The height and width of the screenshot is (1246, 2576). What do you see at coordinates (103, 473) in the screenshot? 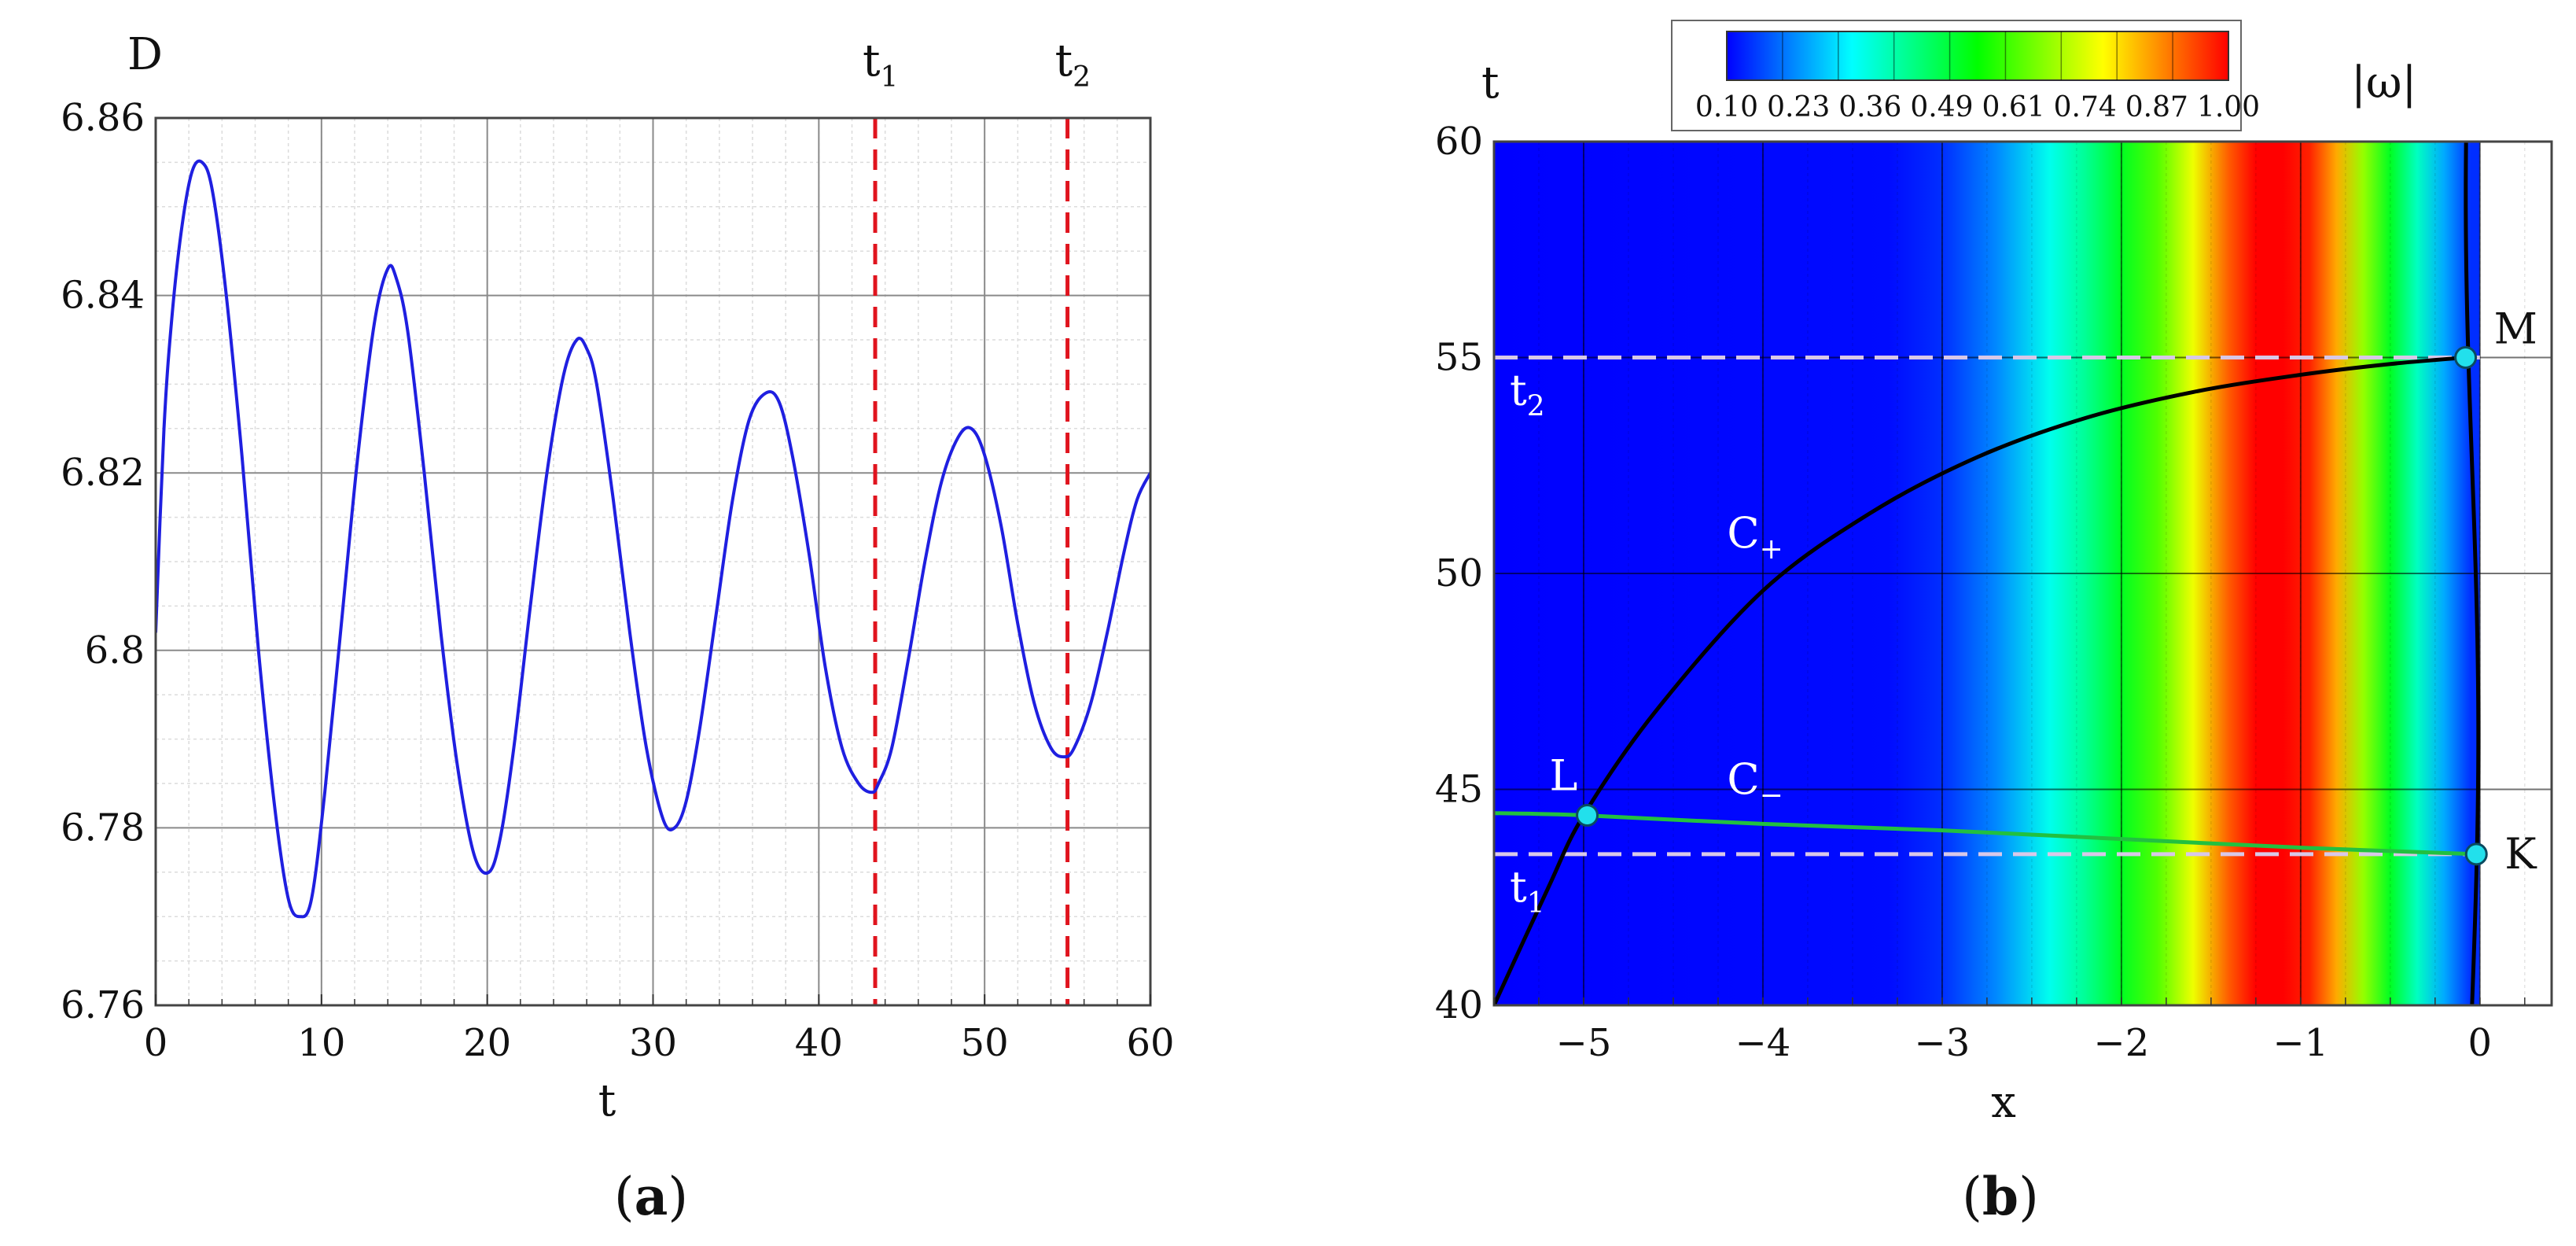
I see `panel-a-ytick-label: 6.82` at bounding box center [103, 473].